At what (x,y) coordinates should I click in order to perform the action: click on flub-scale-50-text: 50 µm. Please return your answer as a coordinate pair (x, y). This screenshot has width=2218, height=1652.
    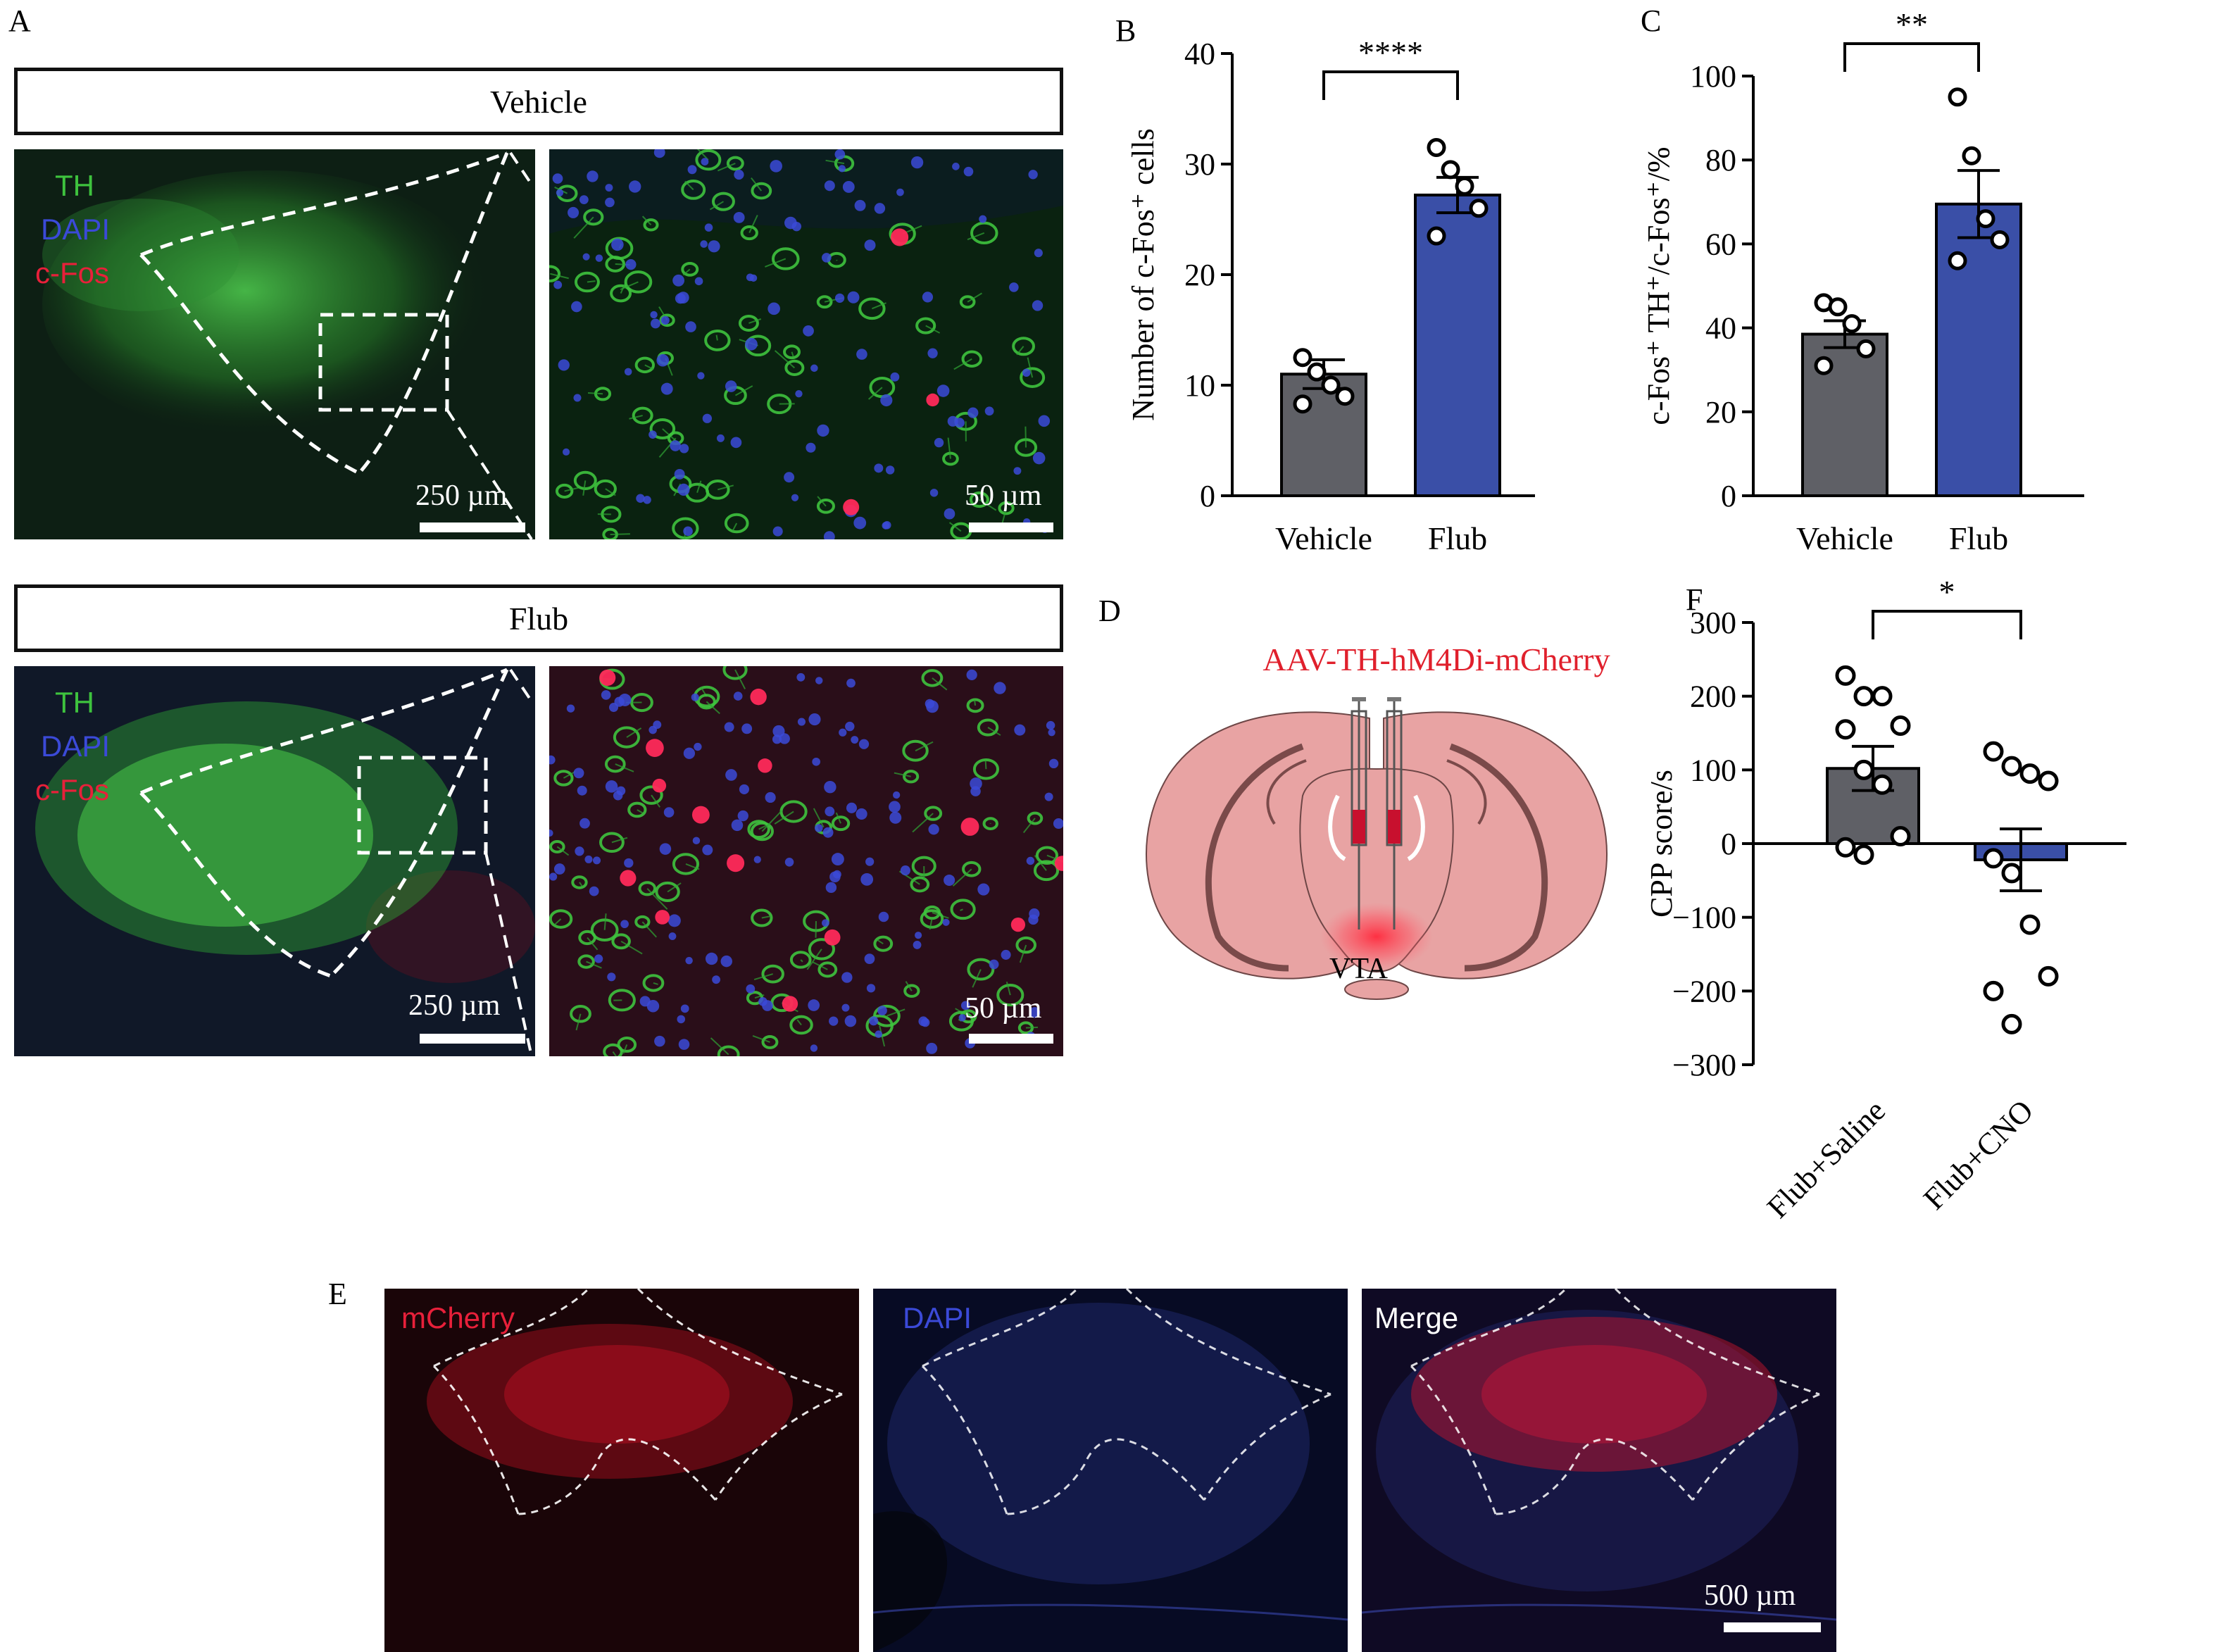
    Looking at the image, I should click on (1003, 1008).